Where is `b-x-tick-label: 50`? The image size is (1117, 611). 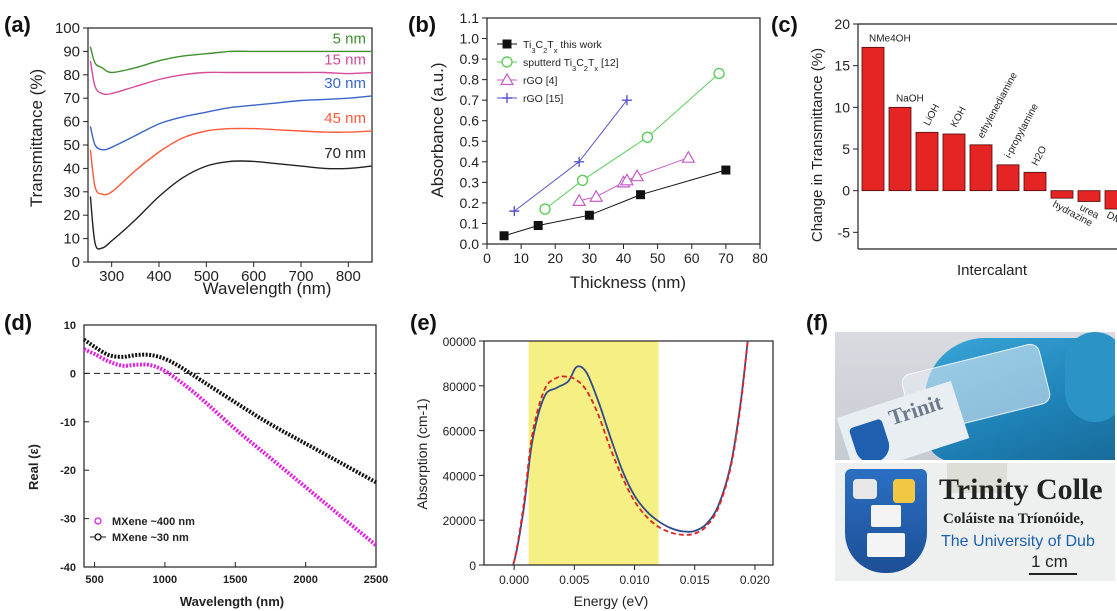
b-x-tick-label: 50 is located at coordinates (658, 258).